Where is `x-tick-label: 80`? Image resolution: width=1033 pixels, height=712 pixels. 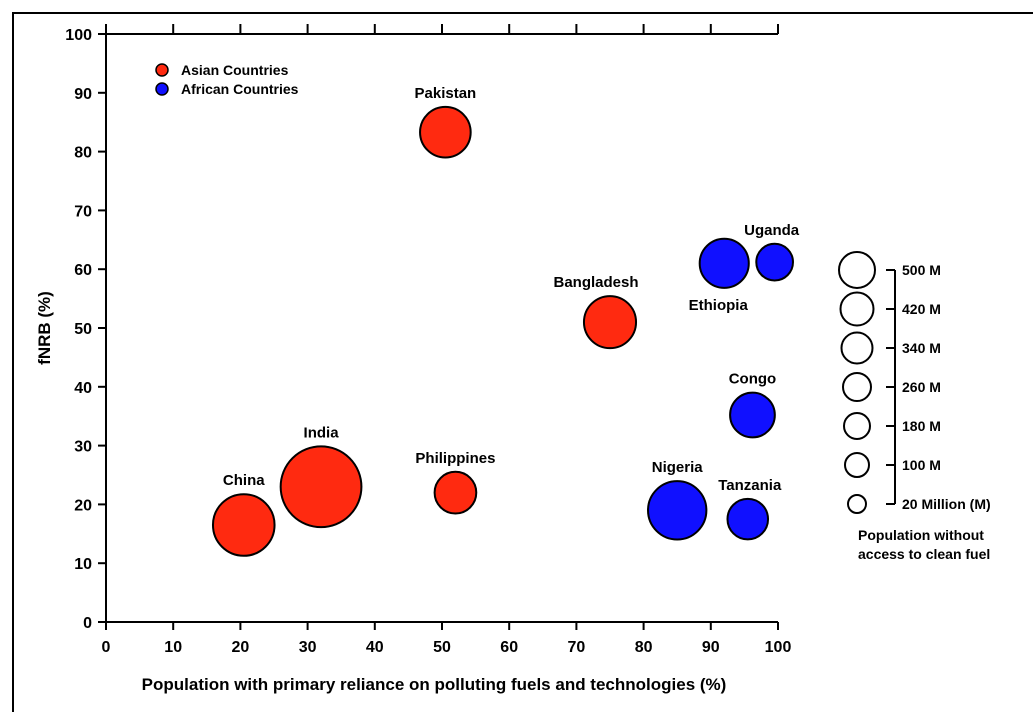 x-tick-label: 80 is located at coordinates (644, 647).